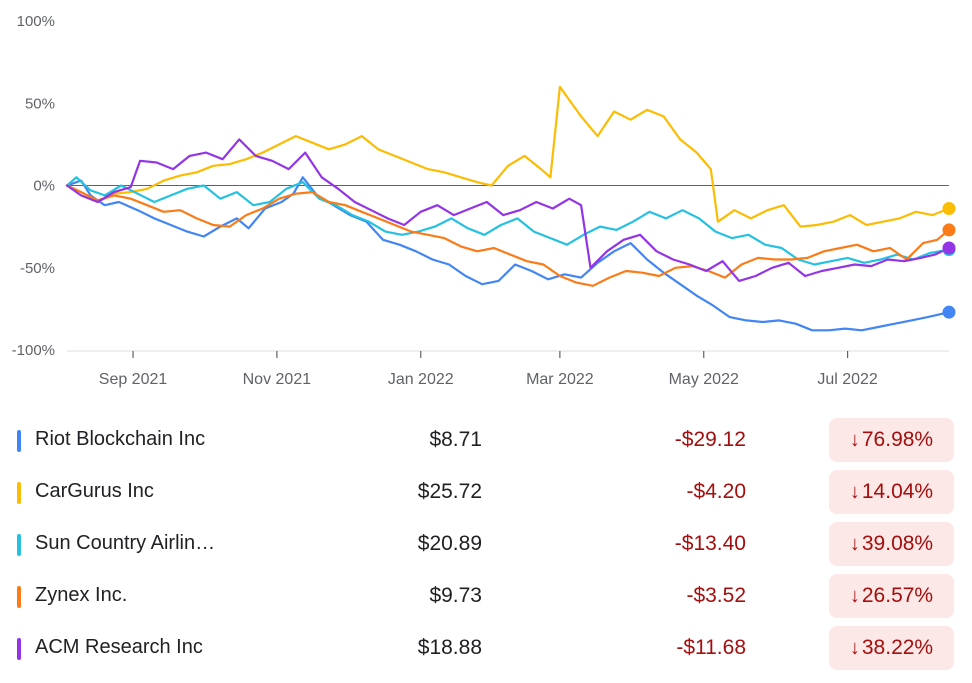  I want to click on series-end-point-cargurus-inc, so click(949, 209).